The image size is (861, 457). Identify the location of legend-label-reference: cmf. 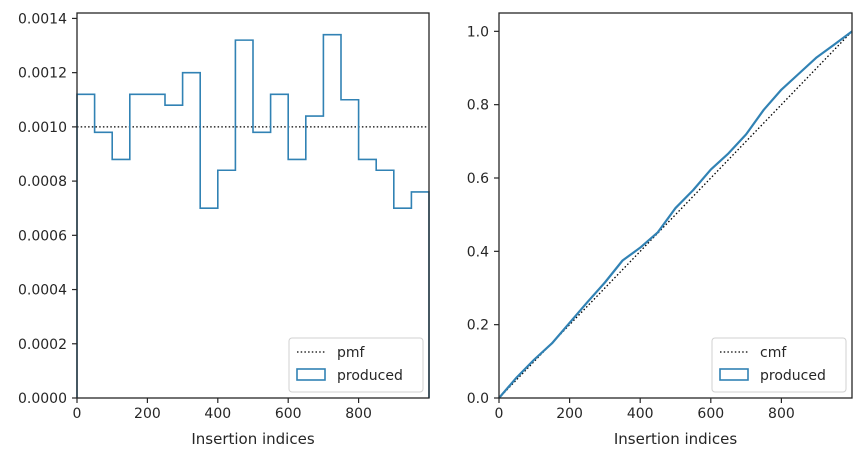
(773, 353).